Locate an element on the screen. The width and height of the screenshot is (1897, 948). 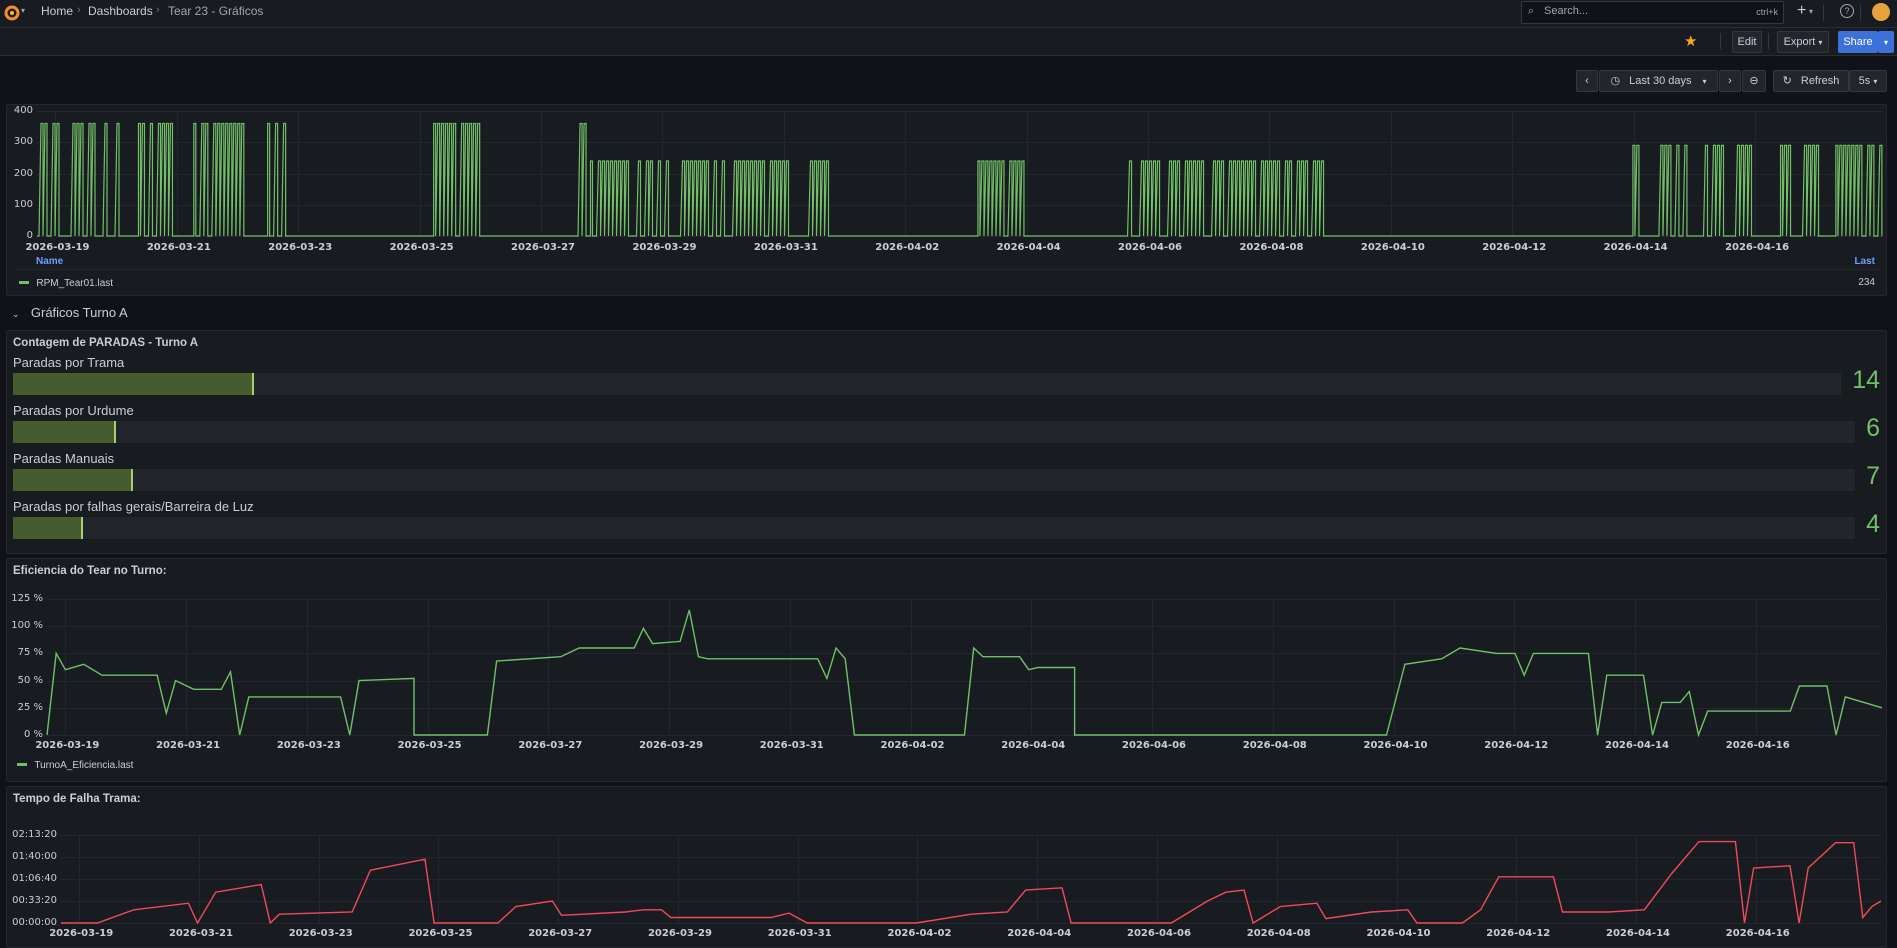
bar-value: 7 is located at coordinates (1873, 476).